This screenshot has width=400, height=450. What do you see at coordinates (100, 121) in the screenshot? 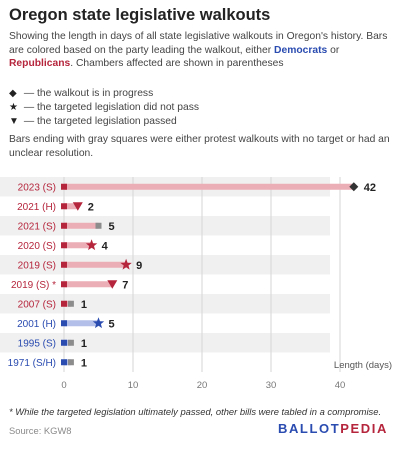
I see `key-item-label: — the targeted legislation passed` at bounding box center [100, 121].